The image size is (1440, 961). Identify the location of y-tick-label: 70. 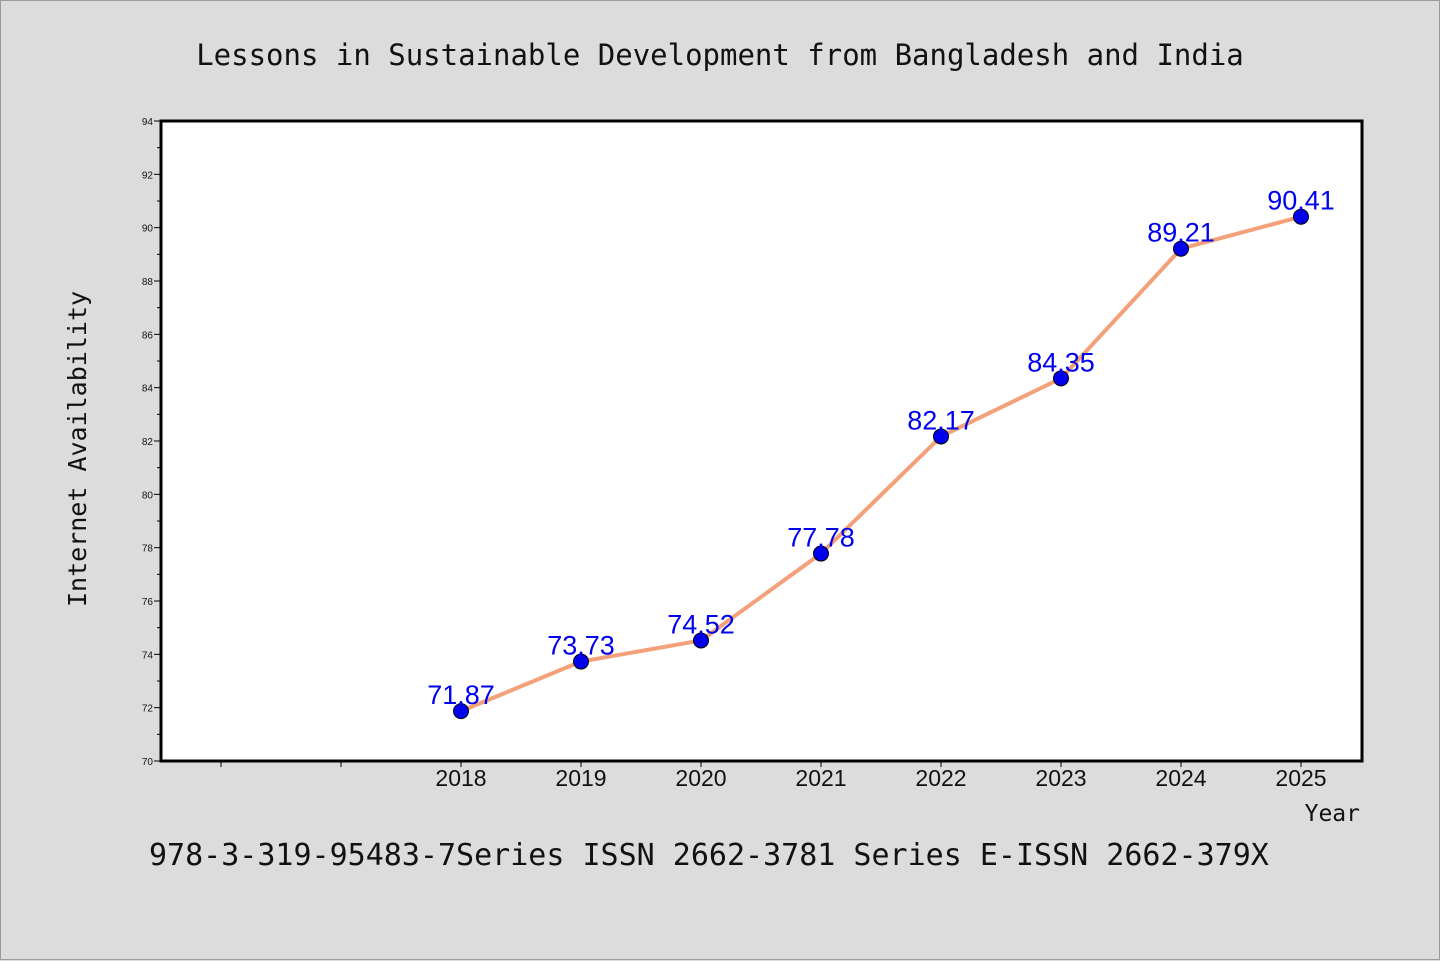
(148, 762).